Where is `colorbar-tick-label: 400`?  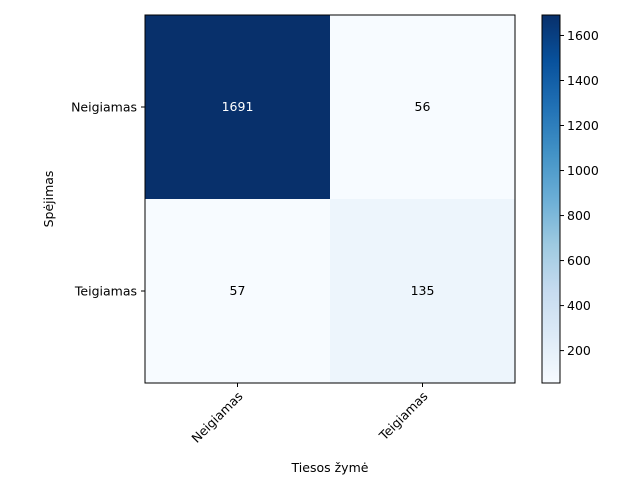
colorbar-tick-label: 400 is located at coordinates (579, 305).